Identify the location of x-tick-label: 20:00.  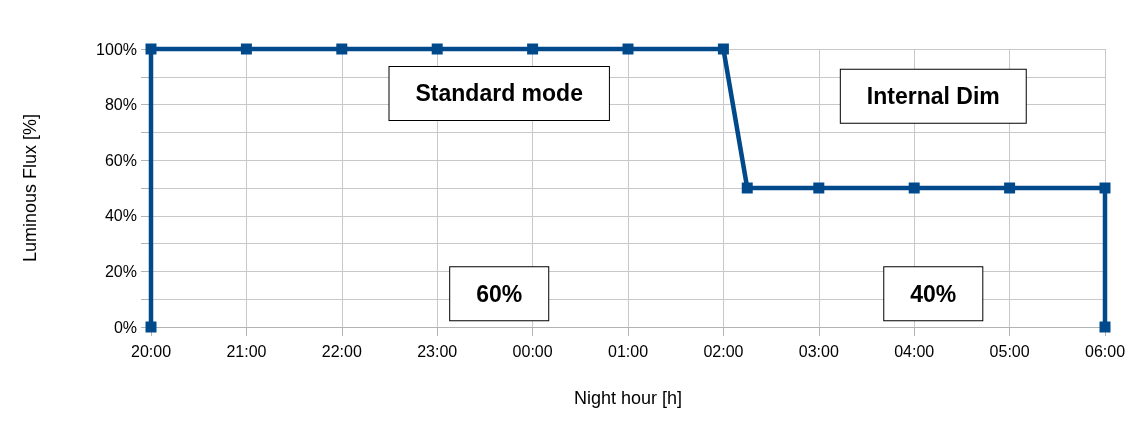
(151, 351).